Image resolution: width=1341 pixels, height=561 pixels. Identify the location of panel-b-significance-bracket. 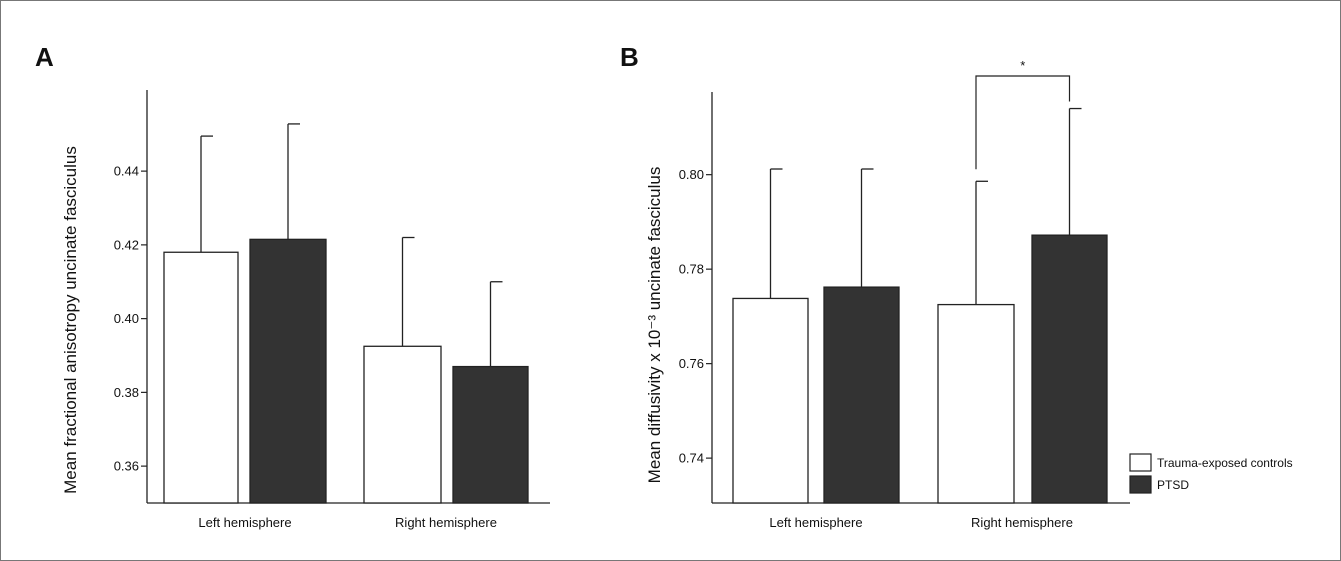
(1023, 122).